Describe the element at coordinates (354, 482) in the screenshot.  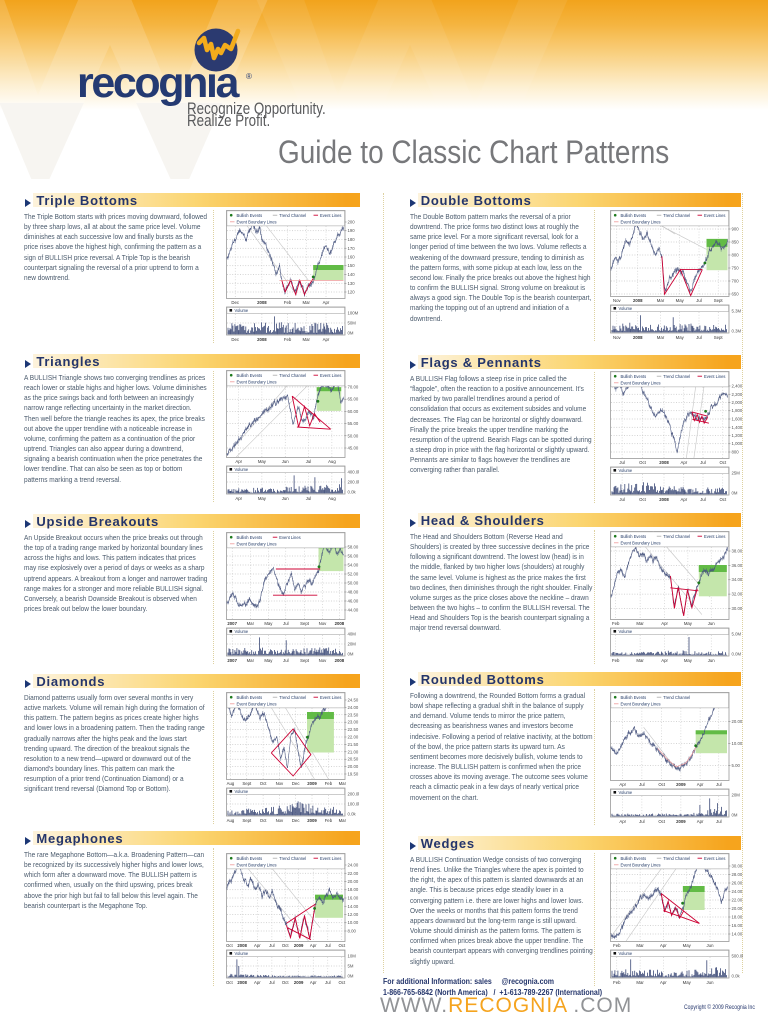
I see `svg-text: 200.0k` at that location.